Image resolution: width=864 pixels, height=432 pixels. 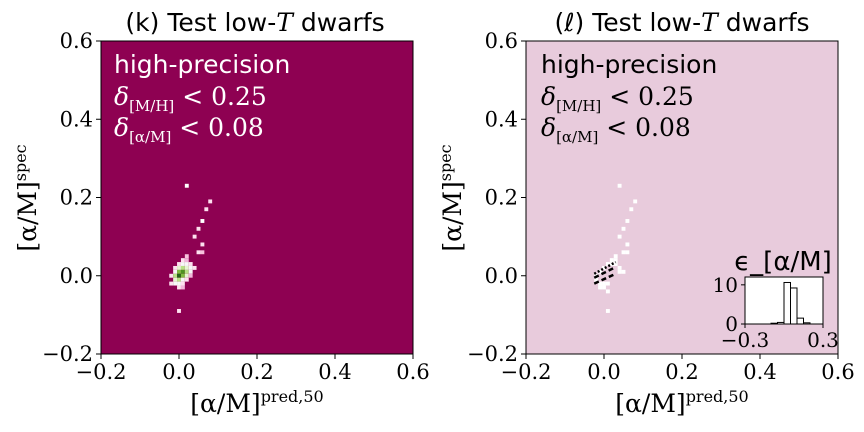 What do you see at coordinates (526, 372) in the screenshot?
I see `x-tick-label: −0.2` at bounding box center [526, 372].